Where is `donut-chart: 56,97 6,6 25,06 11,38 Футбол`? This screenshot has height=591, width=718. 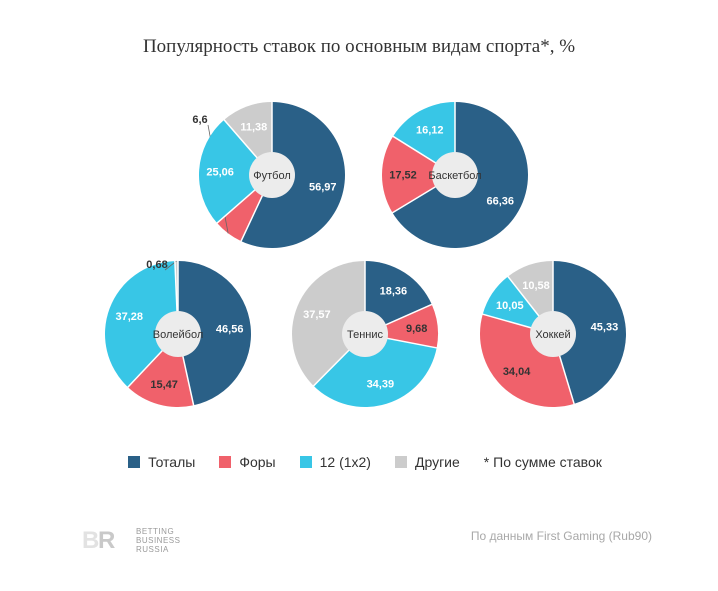
donut-chart: 56,97 6,6 25,06 11,38 Футбол is located at coordinates (268, 174).